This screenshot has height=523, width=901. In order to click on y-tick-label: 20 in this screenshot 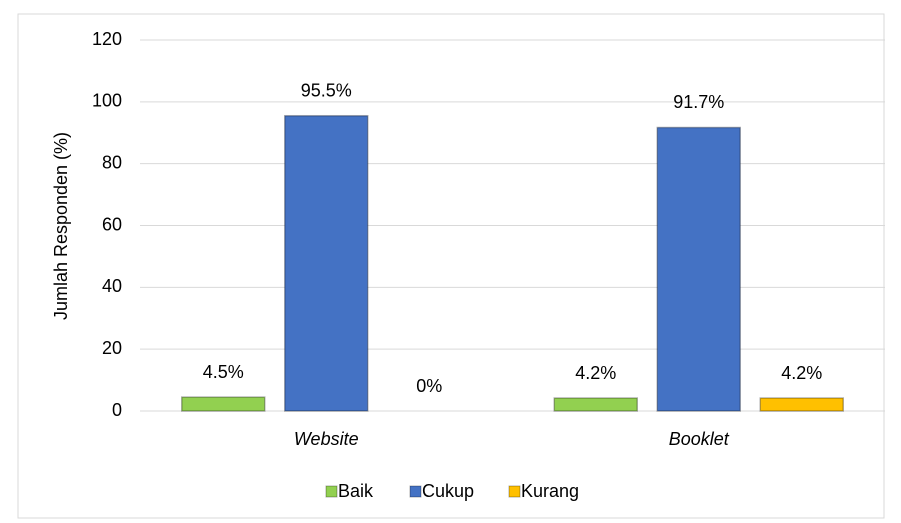, I will do `click(112, 348)`.